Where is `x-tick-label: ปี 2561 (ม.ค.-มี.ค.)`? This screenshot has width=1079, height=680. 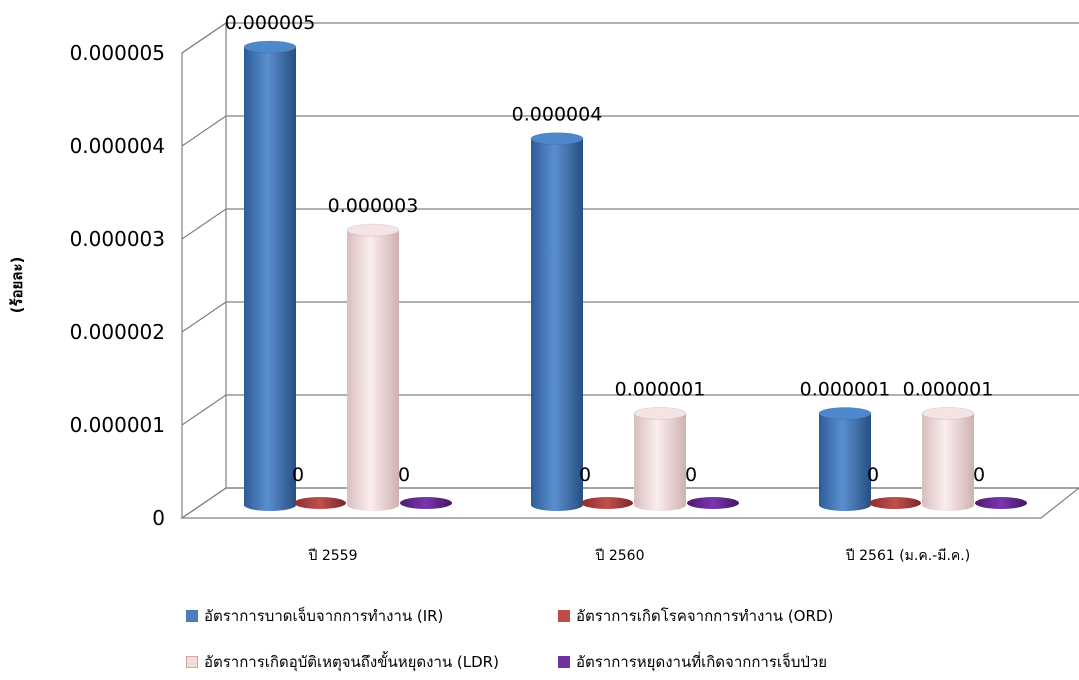
x-tick-label: ปี 2561 (ม.ค.-มี.ค.) is located at coordinates (907, 556).